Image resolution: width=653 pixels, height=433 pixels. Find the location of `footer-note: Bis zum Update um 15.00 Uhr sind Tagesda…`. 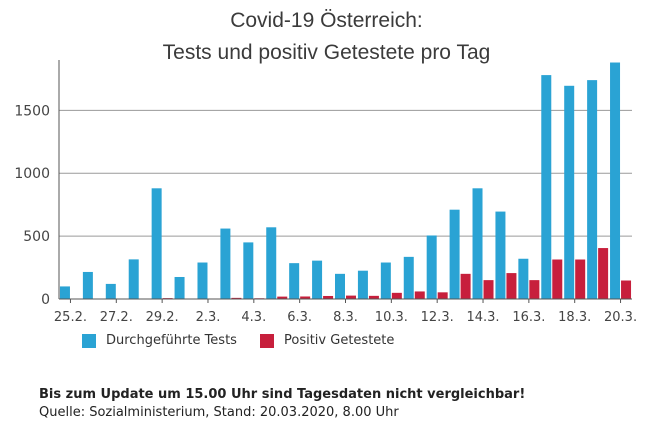

footer-note: Bis zum Update um 15.00 Uhr sind Tagesda… is located at coordinates (282, 394).